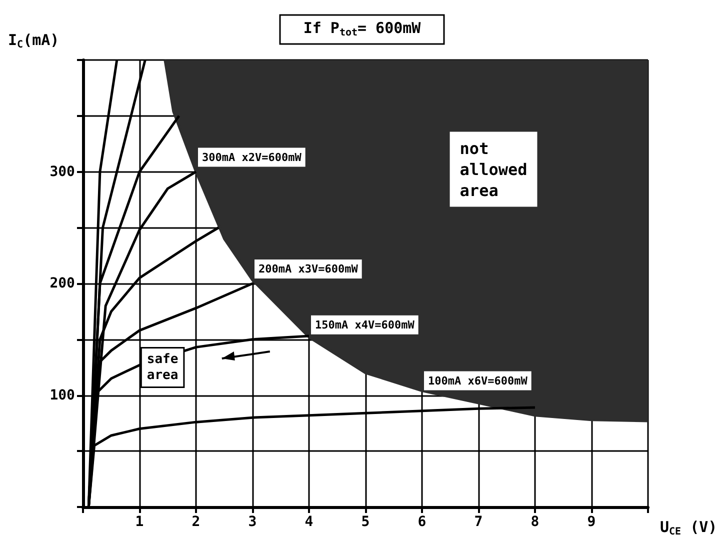 Image resolution: width=724 pixels, height=549 pixels. I want to click on x-tick-label: 4, so click(309, 522).